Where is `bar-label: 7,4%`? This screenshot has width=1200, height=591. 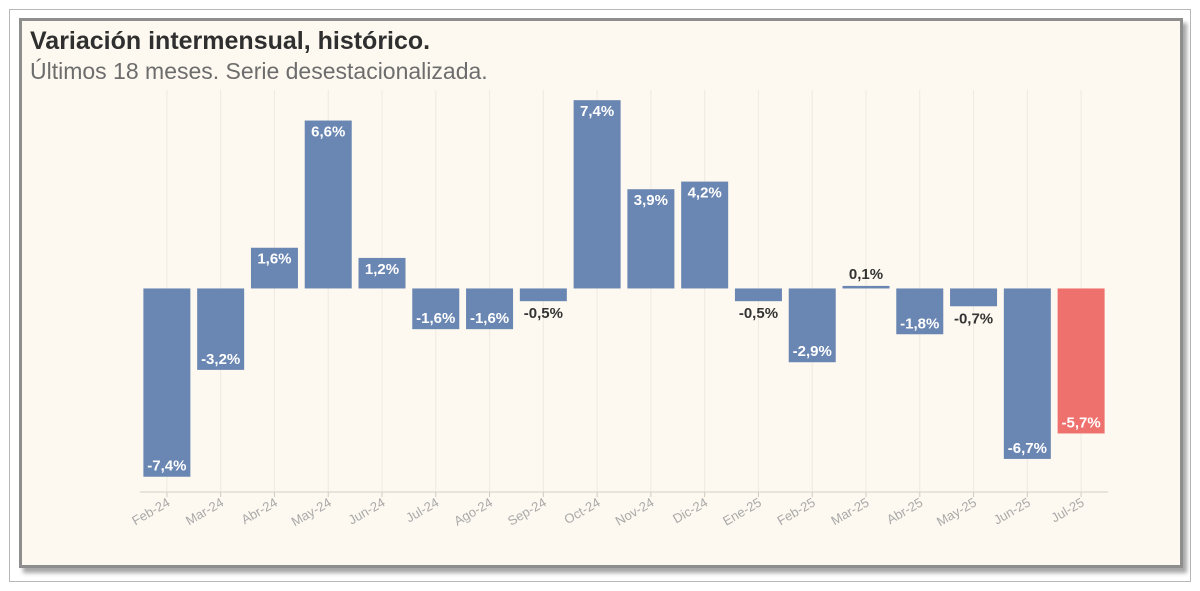
bar-label: 7,4% is located at coordinates (597, 111).